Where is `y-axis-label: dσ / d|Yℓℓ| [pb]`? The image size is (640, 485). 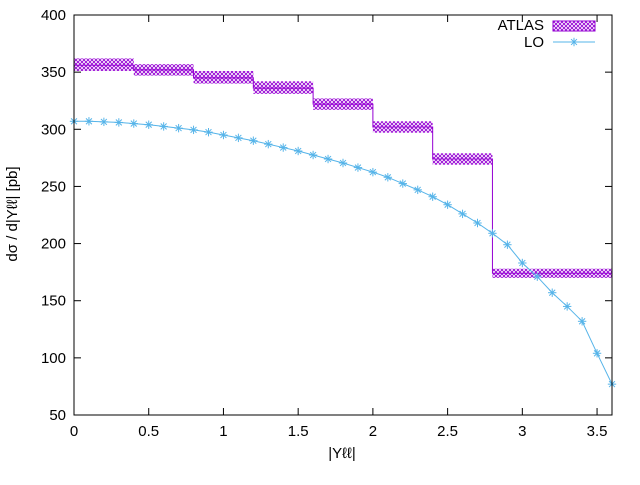
y-axis-label: dσ / d|Yℓℓ| [pb] is located at coordinates (12, 213).